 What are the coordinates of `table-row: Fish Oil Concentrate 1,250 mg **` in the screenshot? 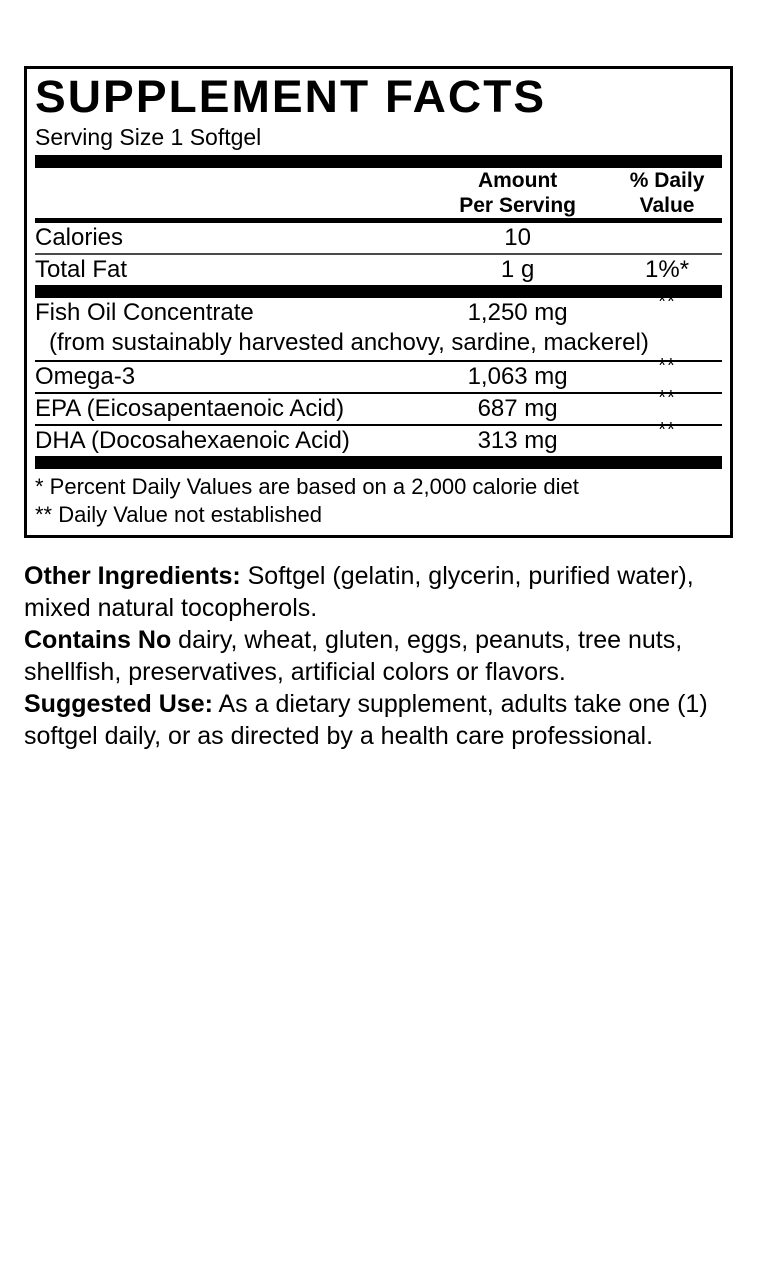 It's located at (378, 309).